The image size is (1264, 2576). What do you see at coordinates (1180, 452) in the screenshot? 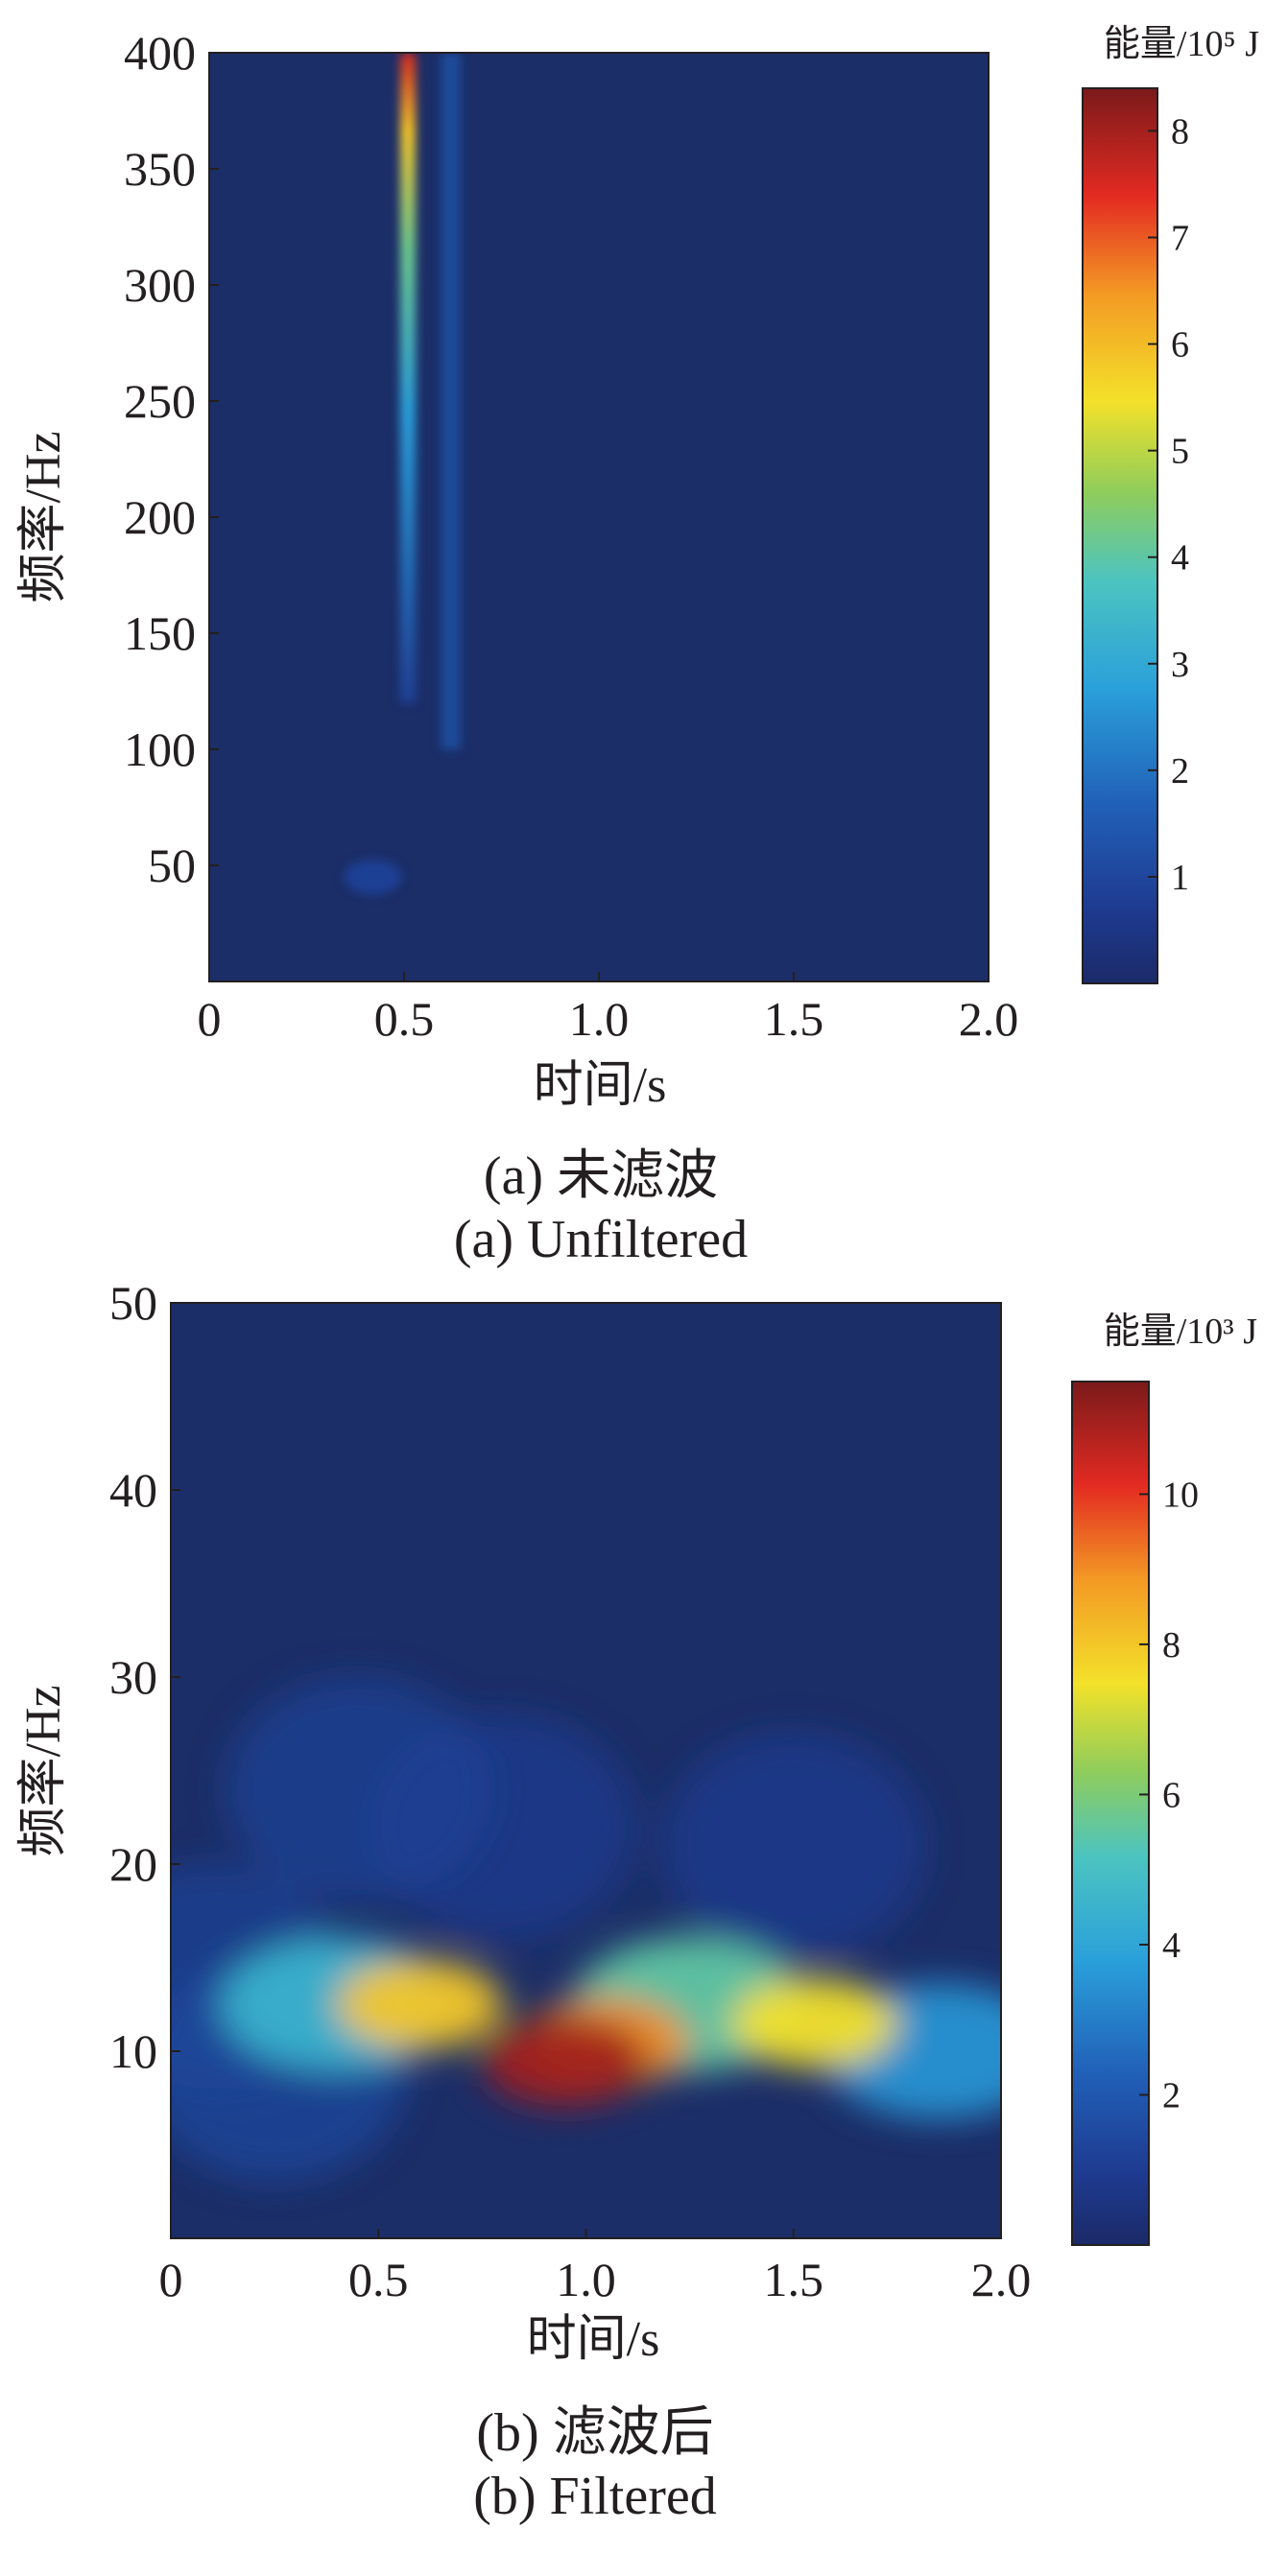
I see `colorbar-tick-label: 5` at bounding box center [1180, 452].